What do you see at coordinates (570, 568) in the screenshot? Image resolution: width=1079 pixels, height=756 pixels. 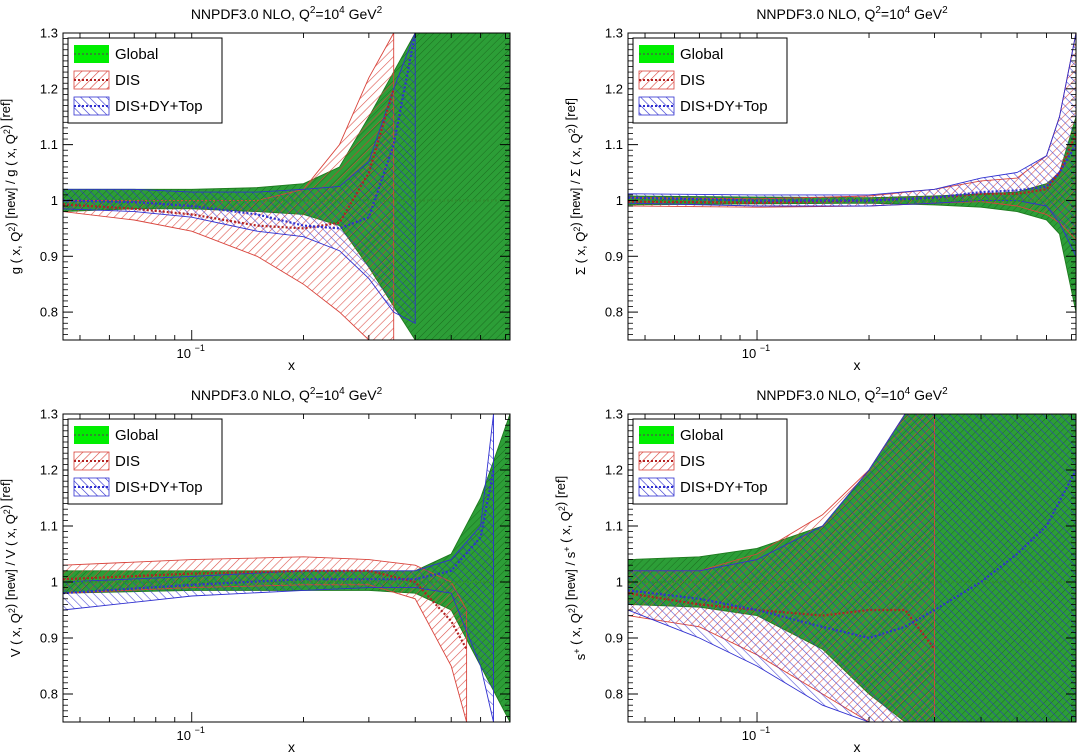 I see `y-axis-label: s+ ( x, Q2) [new] / s+ ( x, Q2) [ref]` at bounding box center [570, 568].